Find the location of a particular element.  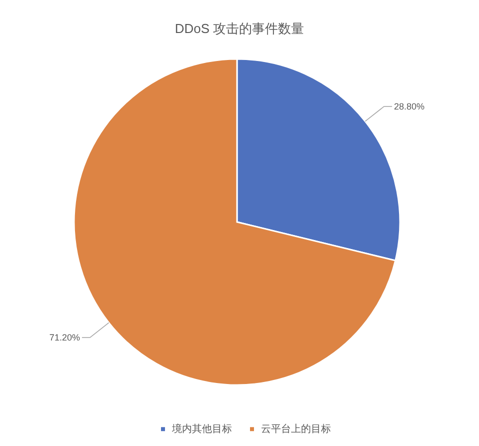

data-label: 28.80% is located at coordinates (409, 106).